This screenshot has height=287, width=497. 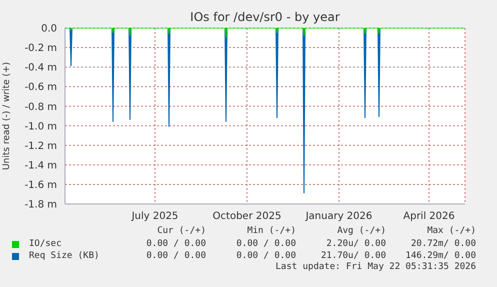 What do you see at coordinates (429, 216) in the screenshot?
I see `x-tick-label: April 2026` at bounding box center [429, 216].